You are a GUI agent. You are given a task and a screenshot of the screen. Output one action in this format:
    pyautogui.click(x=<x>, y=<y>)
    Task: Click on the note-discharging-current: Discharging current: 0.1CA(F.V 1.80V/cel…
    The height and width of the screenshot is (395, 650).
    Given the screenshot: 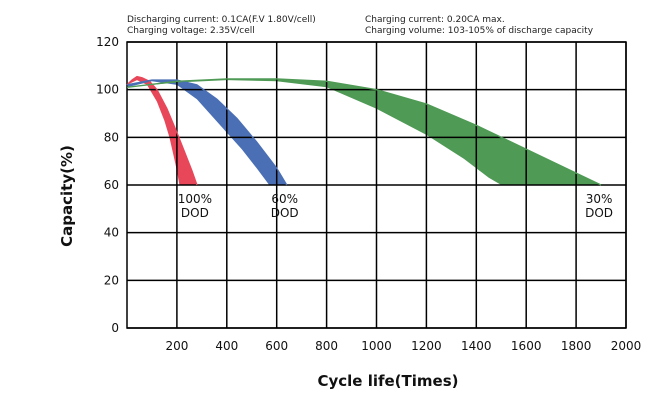 What is the action you would take?
    pyautogui.click(x=221, y=20)
    